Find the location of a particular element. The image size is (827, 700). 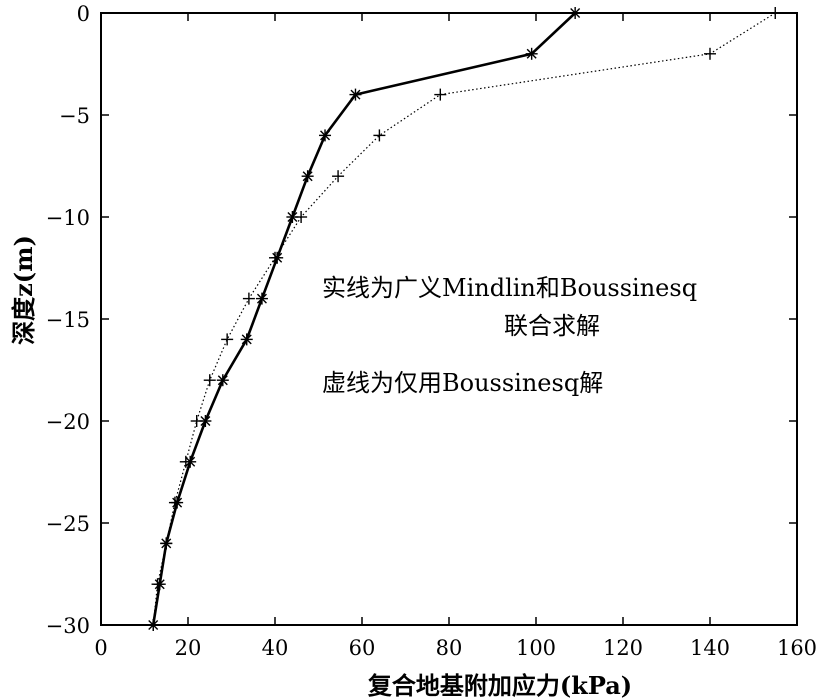

x-tick-label: 20 is located at coordinates (188, 648).